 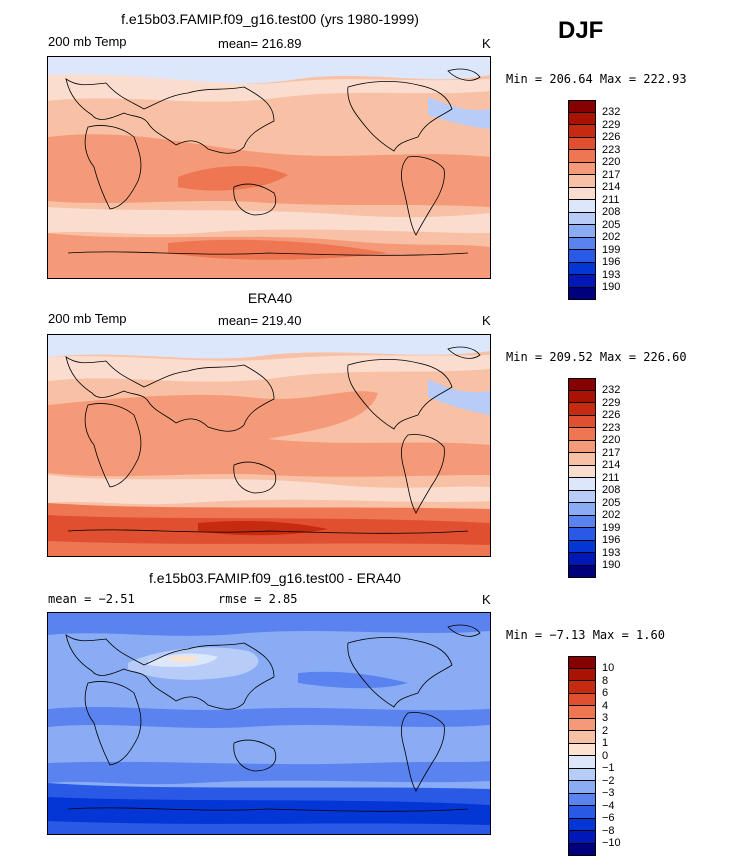 I want to click on panel-2-units: K, so click(x=486, y=320).